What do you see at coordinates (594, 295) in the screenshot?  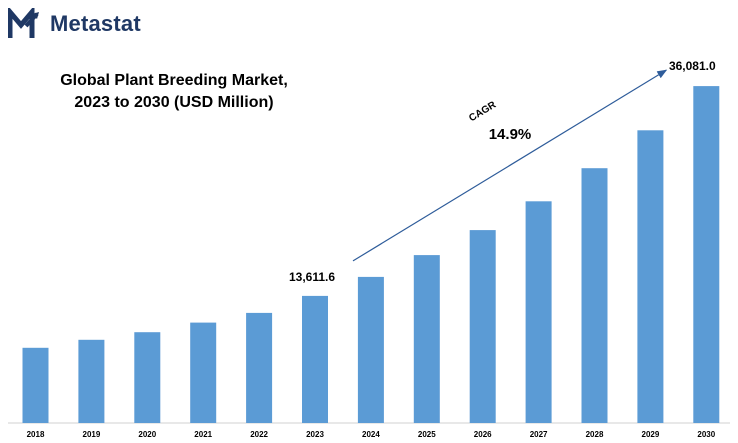 I see `bar-2028` at bounding box center [594, 295].